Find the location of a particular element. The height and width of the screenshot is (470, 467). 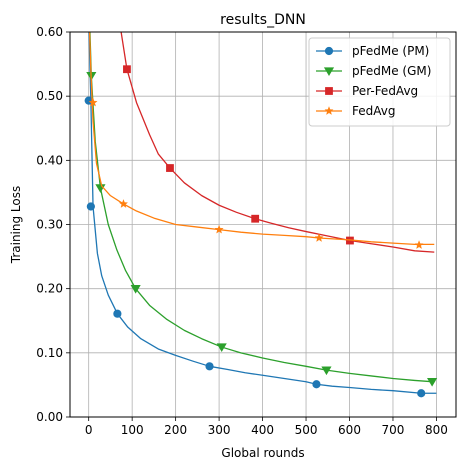

x-tick-label: 100 is located at coordinates (132, 430).